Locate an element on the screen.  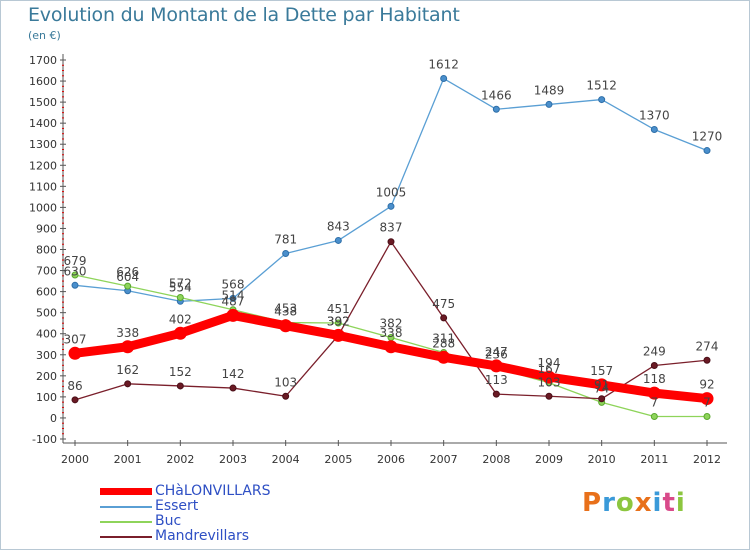
data-label: 604 is located at coordinates (127, 277).